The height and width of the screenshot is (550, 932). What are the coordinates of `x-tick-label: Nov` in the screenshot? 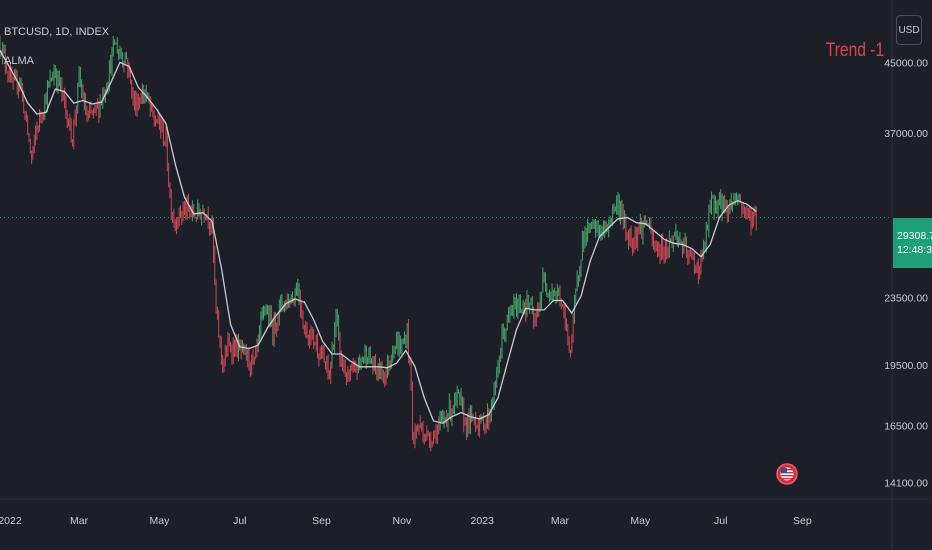 It's located at (402, 521).